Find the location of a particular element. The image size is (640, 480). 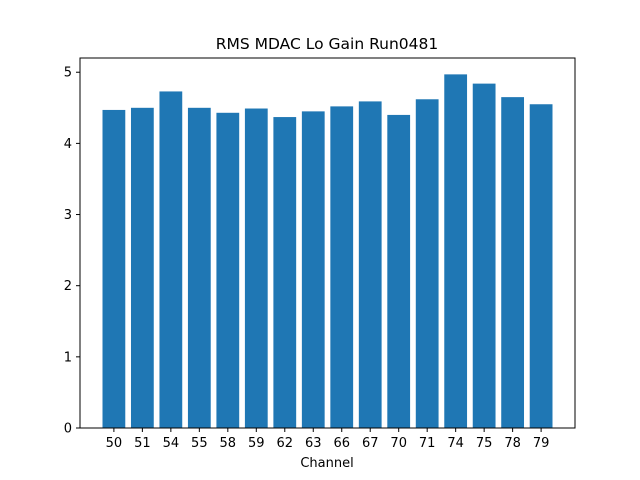

y-tick-label: 4 is located at coordinates (68, 144).